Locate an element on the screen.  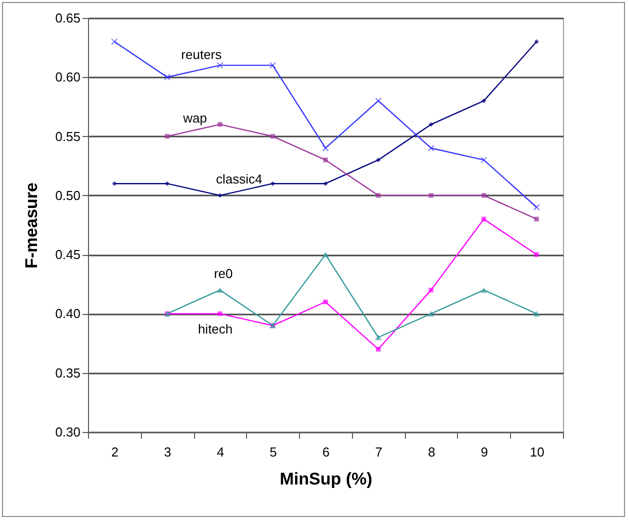
y-tick-label: 0.35 is located at coordinates (67, 372).